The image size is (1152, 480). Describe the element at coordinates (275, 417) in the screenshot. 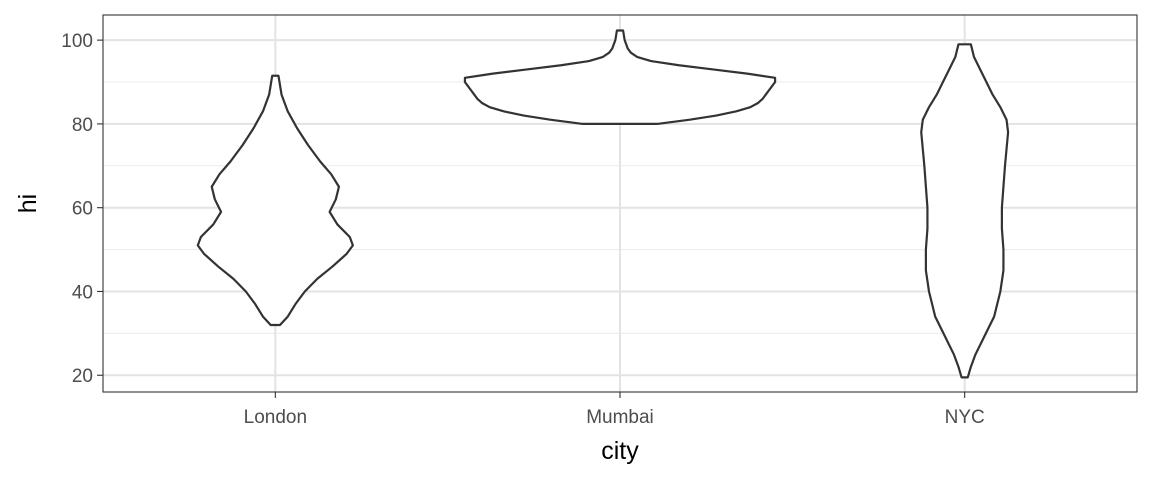

I see `x-tick-label: London` at that location.